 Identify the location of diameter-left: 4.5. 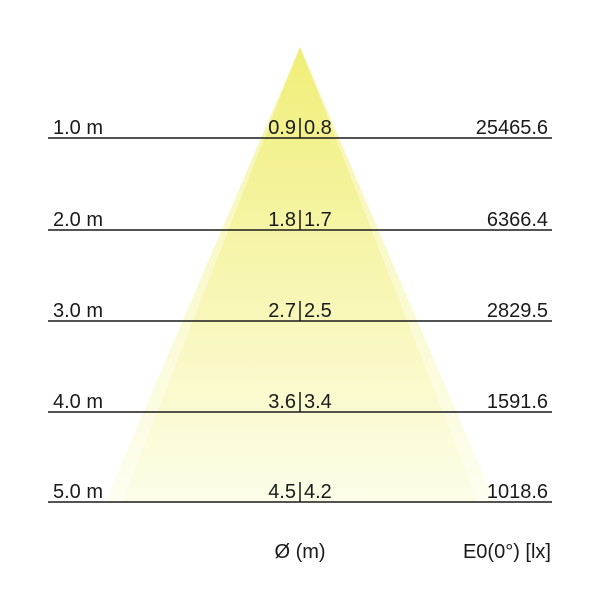
(282, 492).